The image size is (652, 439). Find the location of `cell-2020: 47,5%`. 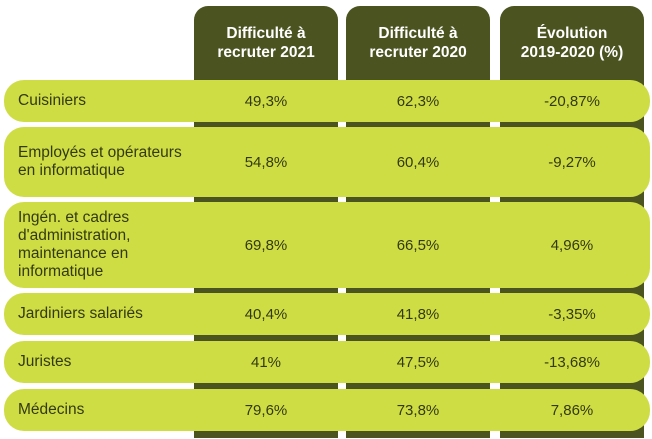

cell-2020: 47,5% is located at coordinates (418, 362).